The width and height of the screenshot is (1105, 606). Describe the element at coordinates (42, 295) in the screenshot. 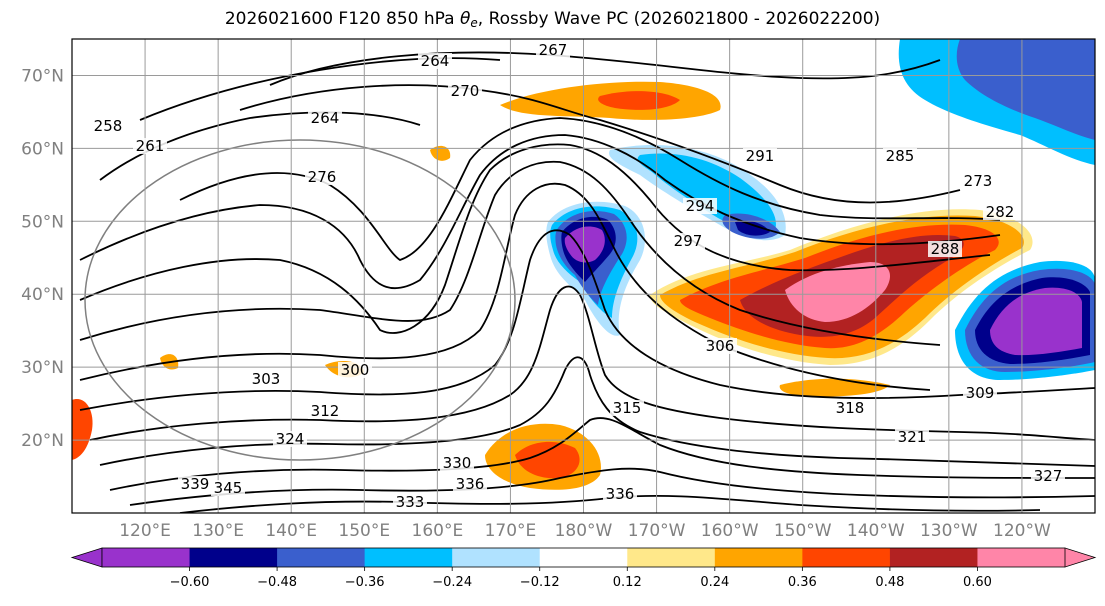

I see `lat-tick-label: 40°N` at that location.